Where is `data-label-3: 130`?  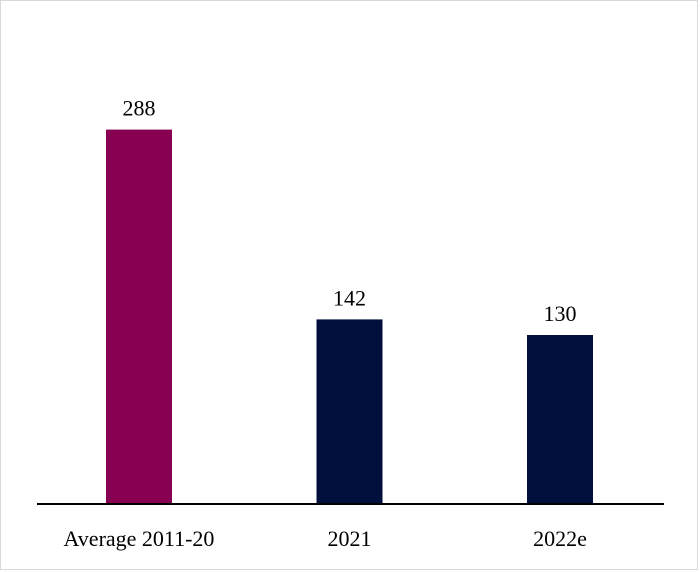
data-label-3: 130 is located at coordinates (560, 313).